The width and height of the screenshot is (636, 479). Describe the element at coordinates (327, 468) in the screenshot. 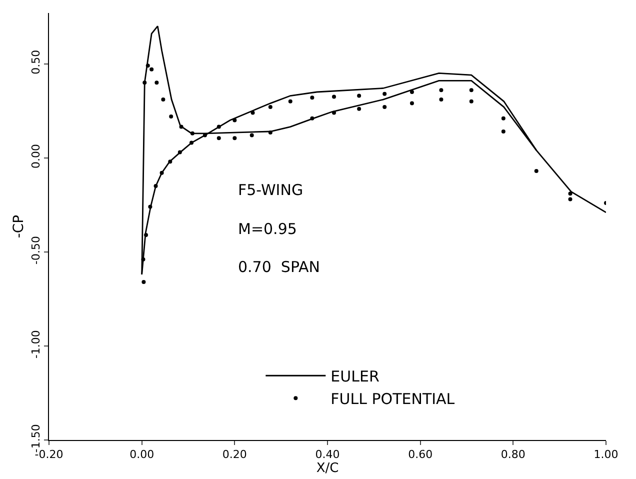

I see `x-axis-title: X/C` at that location.